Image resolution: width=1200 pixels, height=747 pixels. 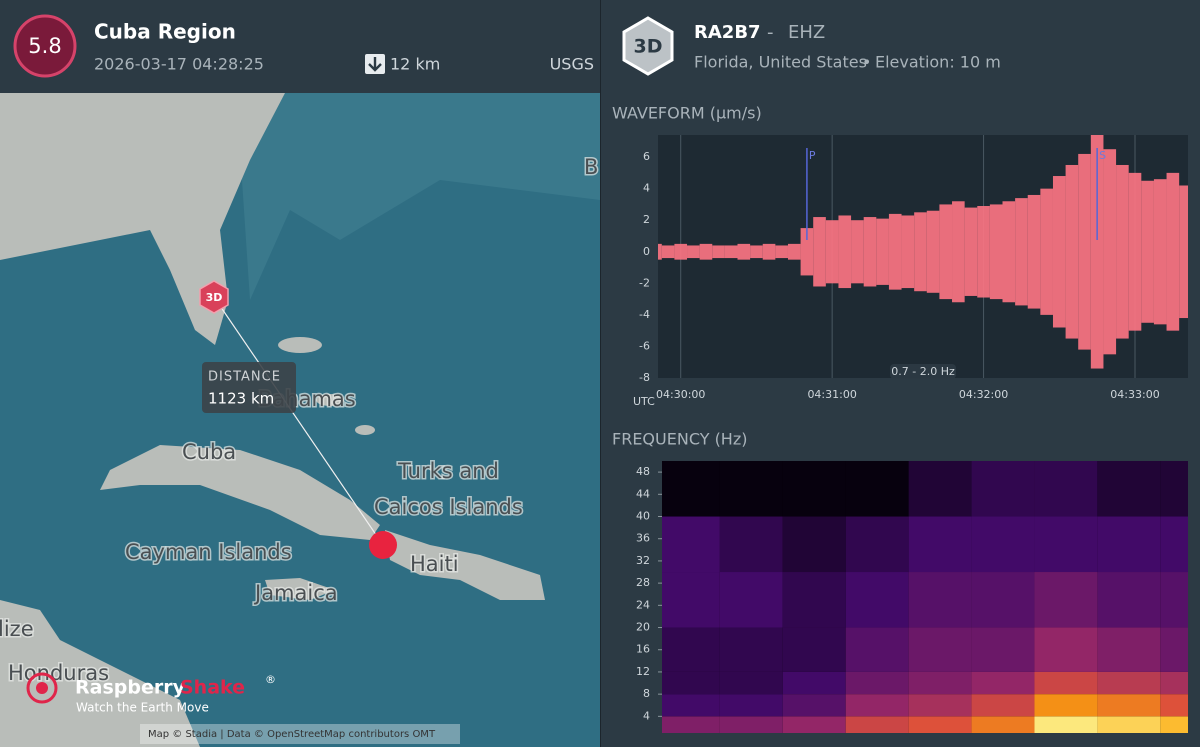 What do you see at coordinates (780, 62) in the screenshot?
I see `station-location: Florida, United States` at bounding box center [780, 62].